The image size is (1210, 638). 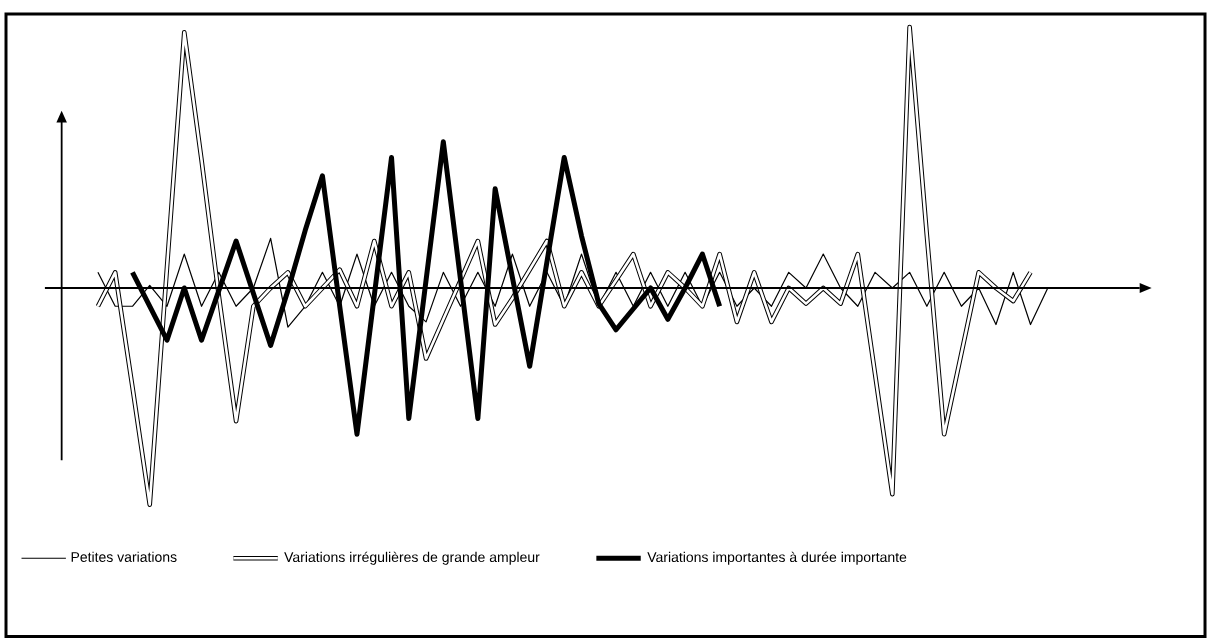 What do you see at coordinates (412, 558) in the screenshot?
I see `legend-label: Variations irrégulières de grande ampleur` at bounding box center [412, 558].